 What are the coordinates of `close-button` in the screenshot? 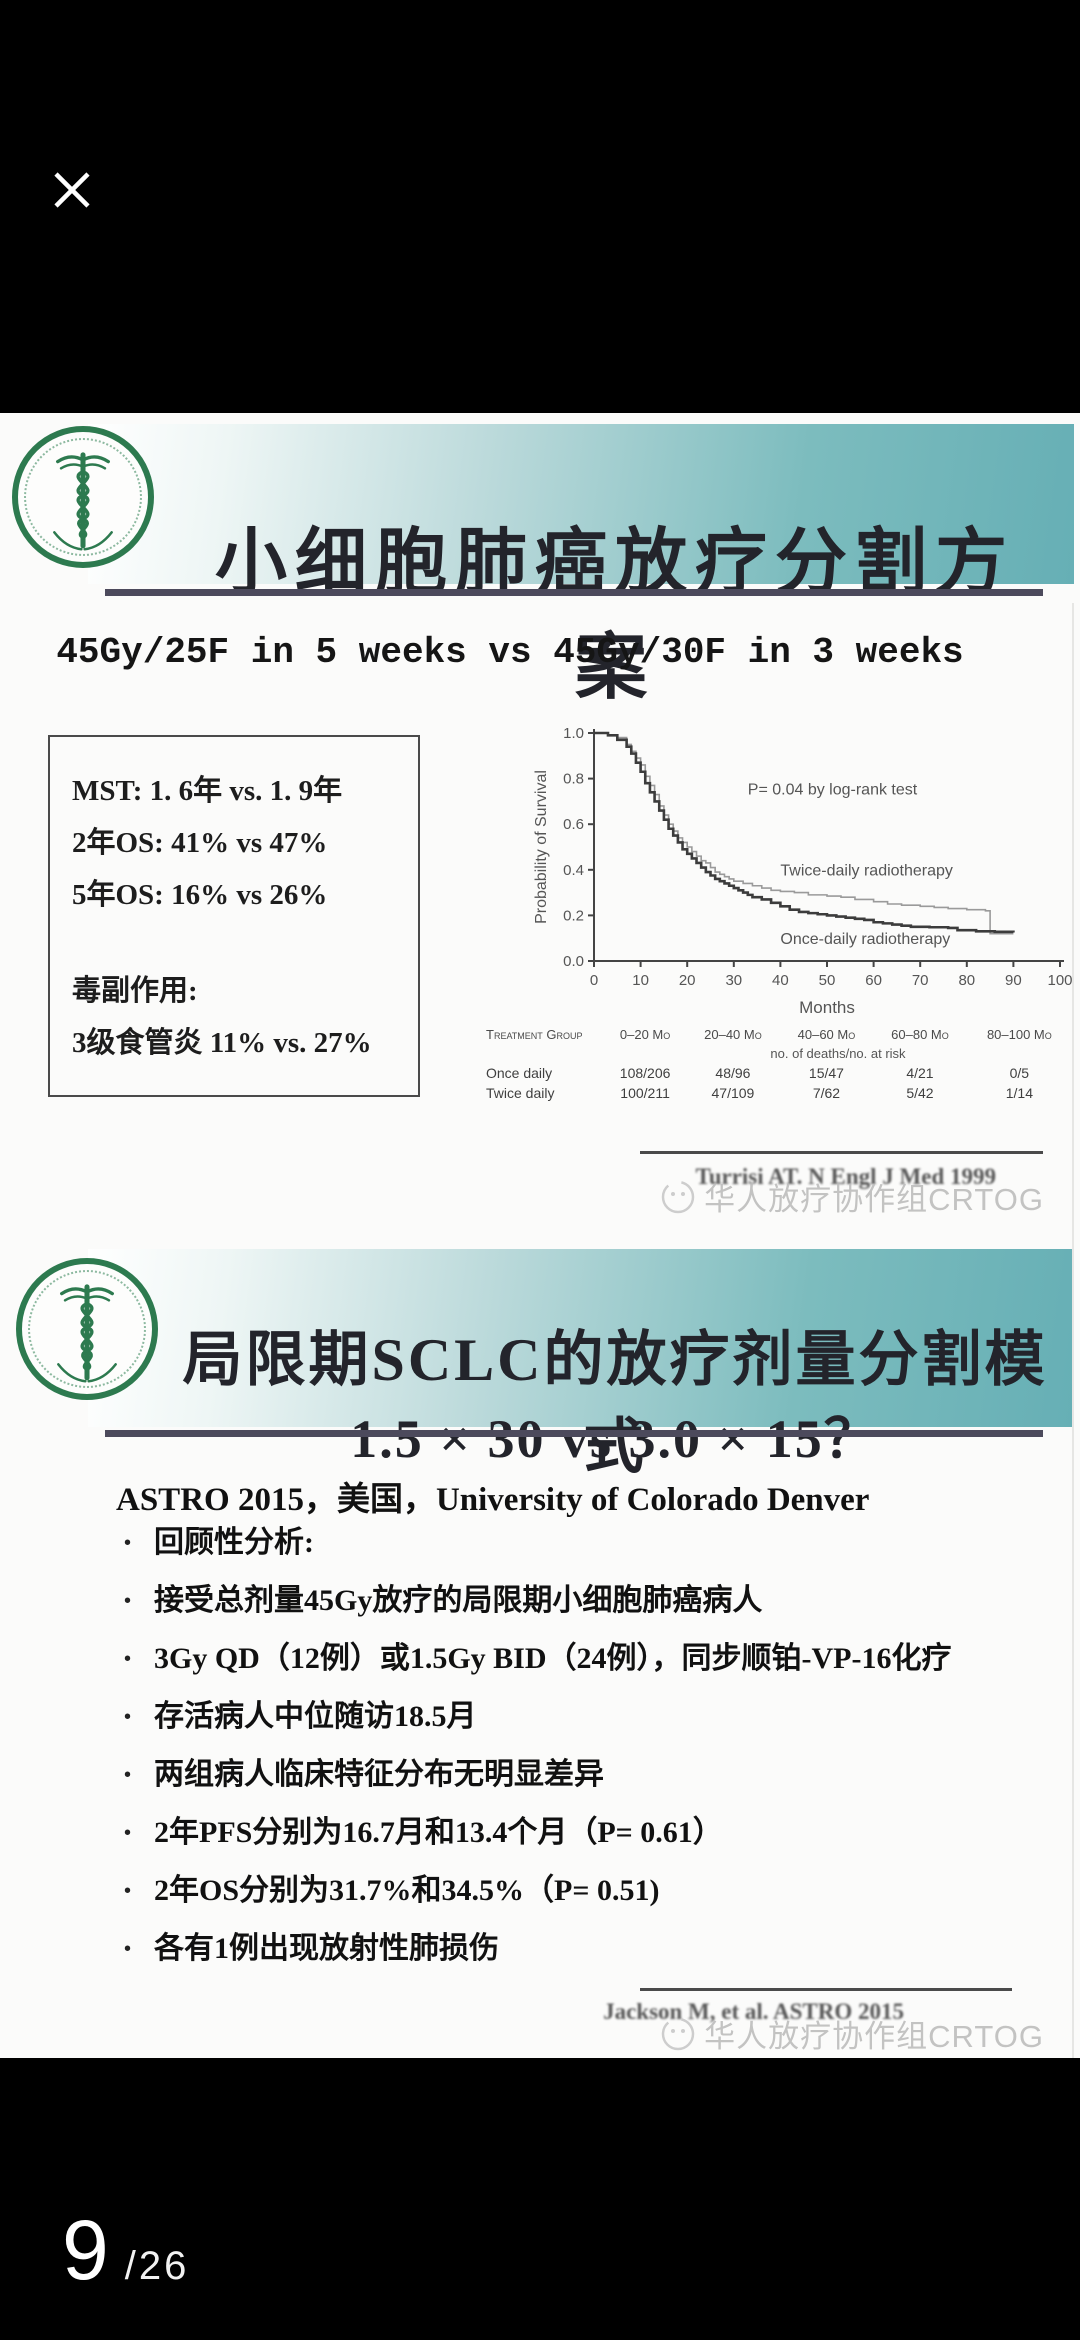 It's located at (72, 190).